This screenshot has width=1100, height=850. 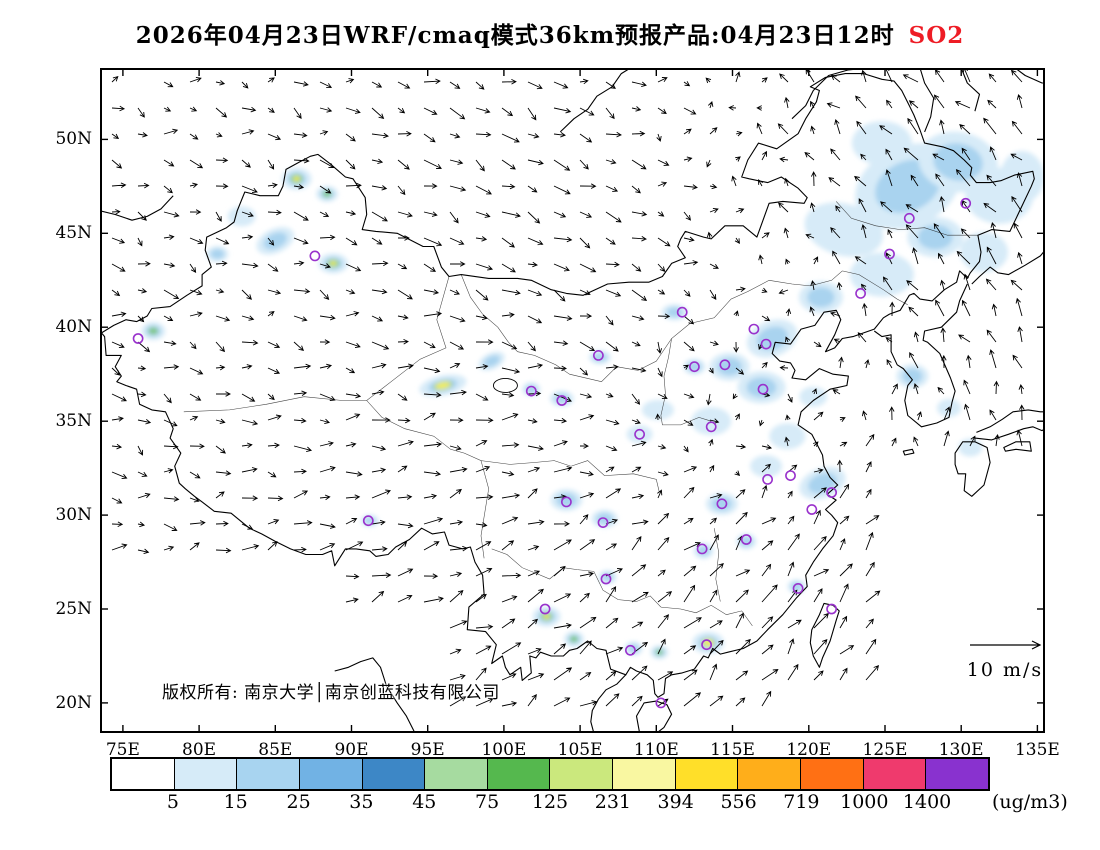 What do you see at coordinates (424, 802) in the screenshot?
I see `colorbar-tick-label: 45` at bounding box center [424, 802].